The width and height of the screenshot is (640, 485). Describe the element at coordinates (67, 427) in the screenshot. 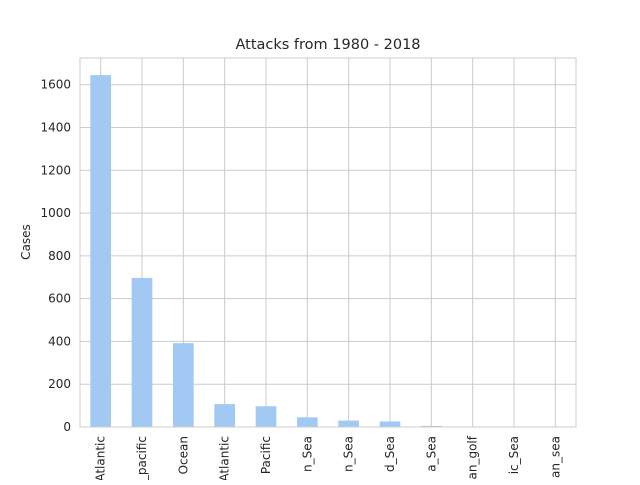

I see `y-tick-label: 0` at that location.